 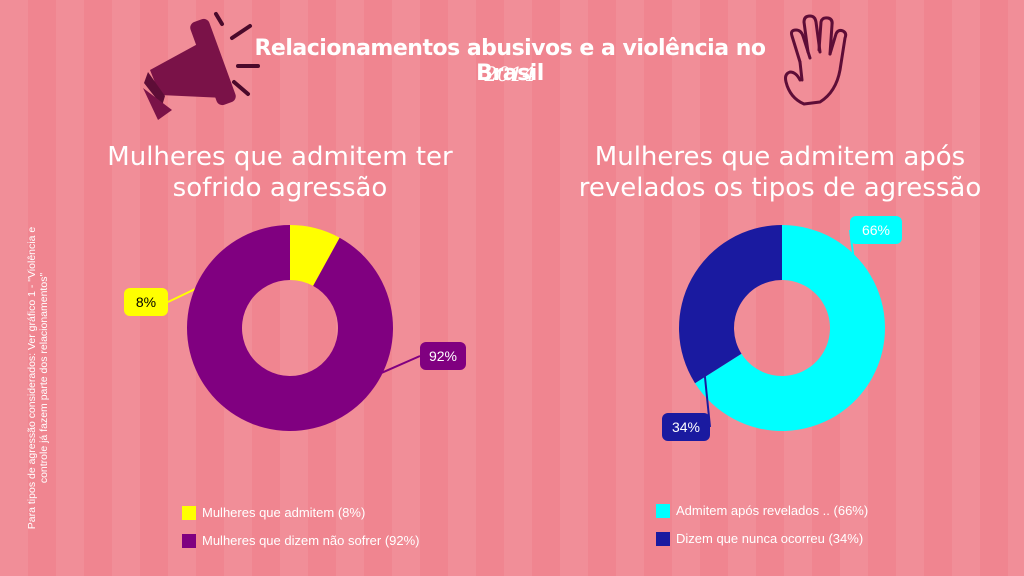 What do you see at coordinates (770, 538) in the screenshot?
I see `legend-label: Dizem que nunca ocorreu (34%)` at bounding box center [770, 538].